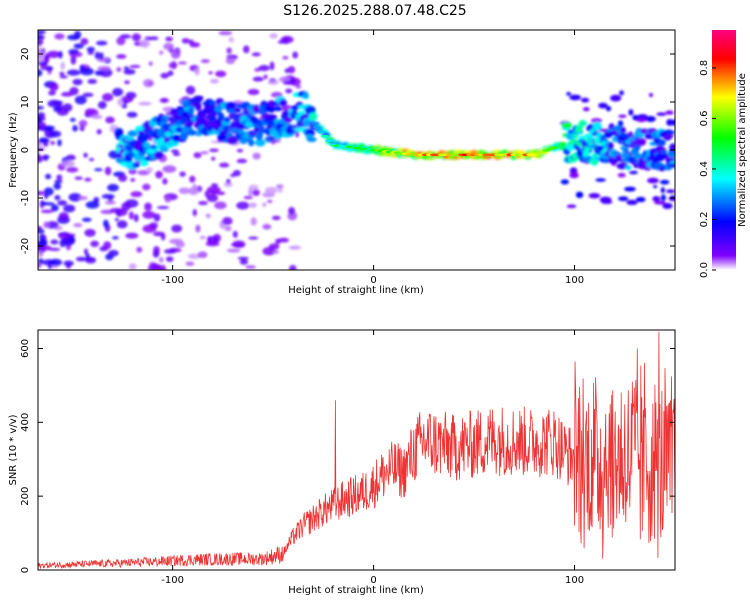 The image size is (750, 600). What do you see at coordinates (704, 169) in the screenshot?
I see `colorbar-tick-label: 0.4` at bounding box center [704, 169].